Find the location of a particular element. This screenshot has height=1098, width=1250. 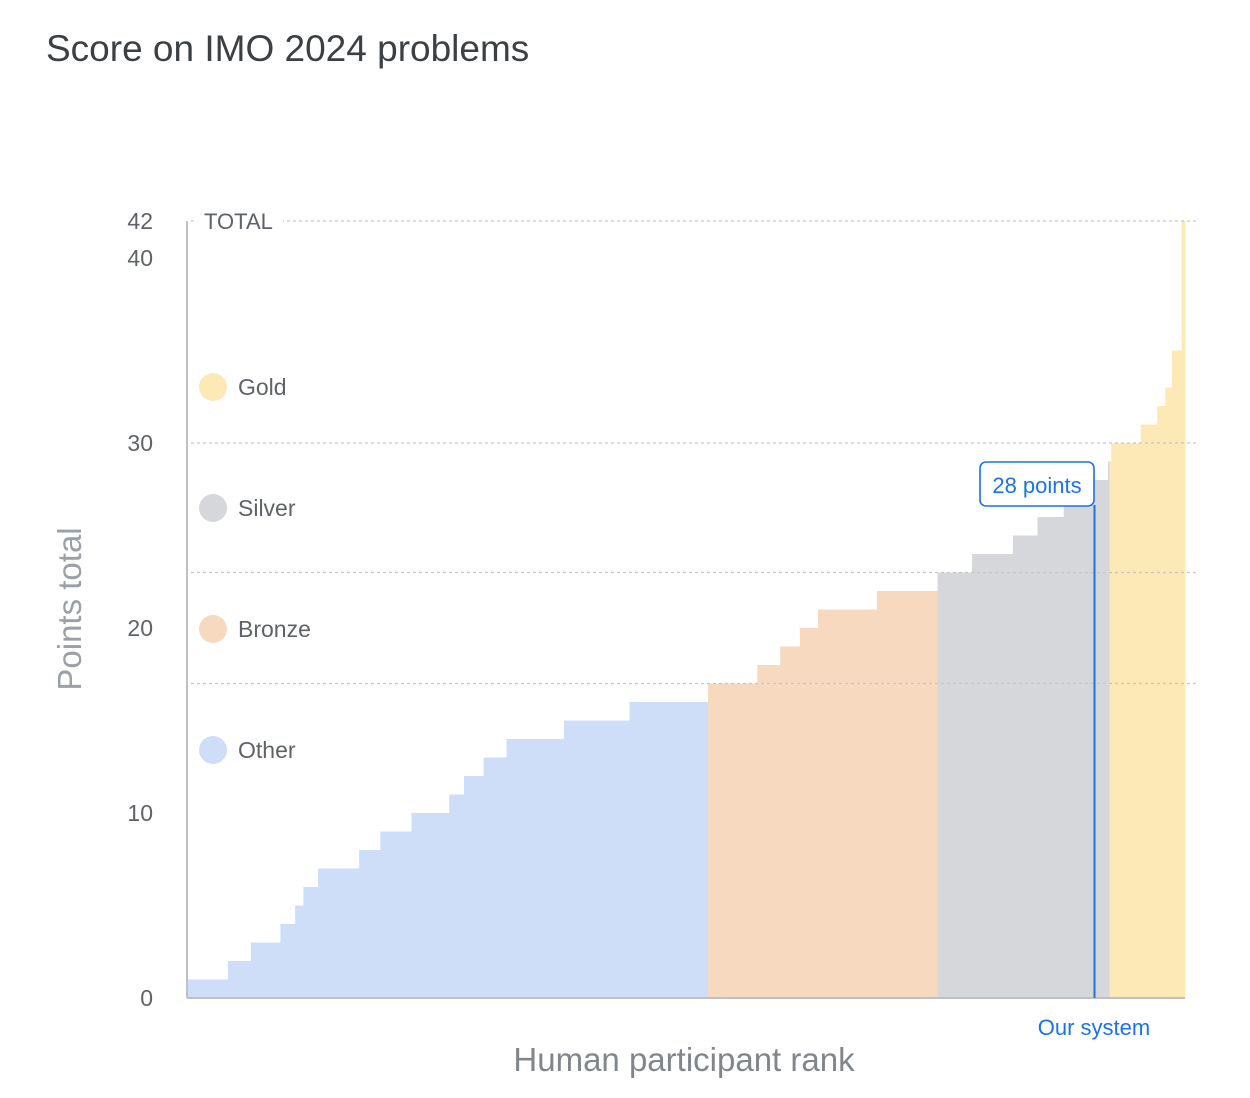

legend-label: Bronze is located at coordinates (274, 629).